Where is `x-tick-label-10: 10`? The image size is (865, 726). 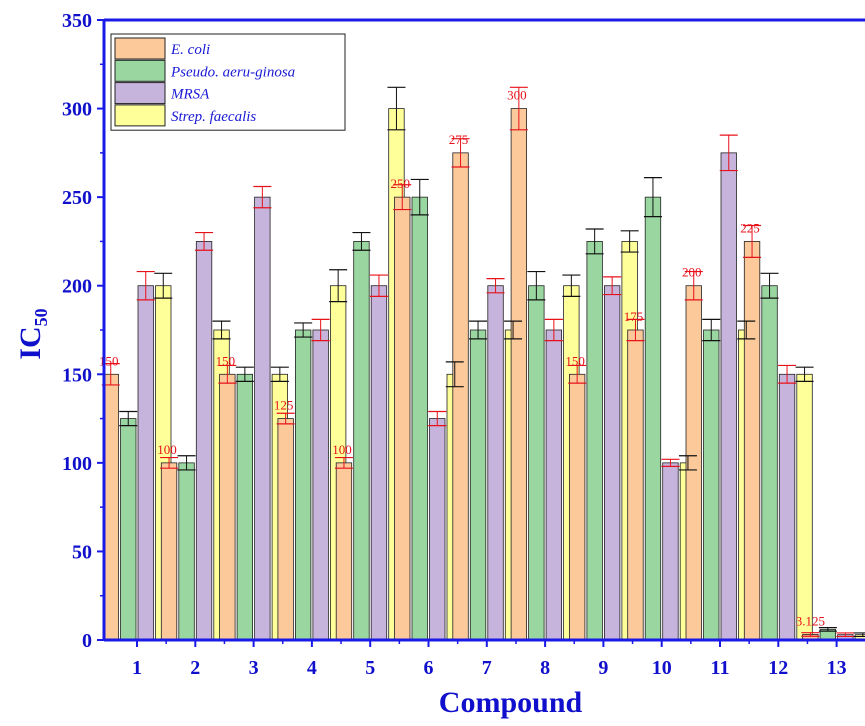
x-tick-label-10: 10 is located at coordinates (662, 668).